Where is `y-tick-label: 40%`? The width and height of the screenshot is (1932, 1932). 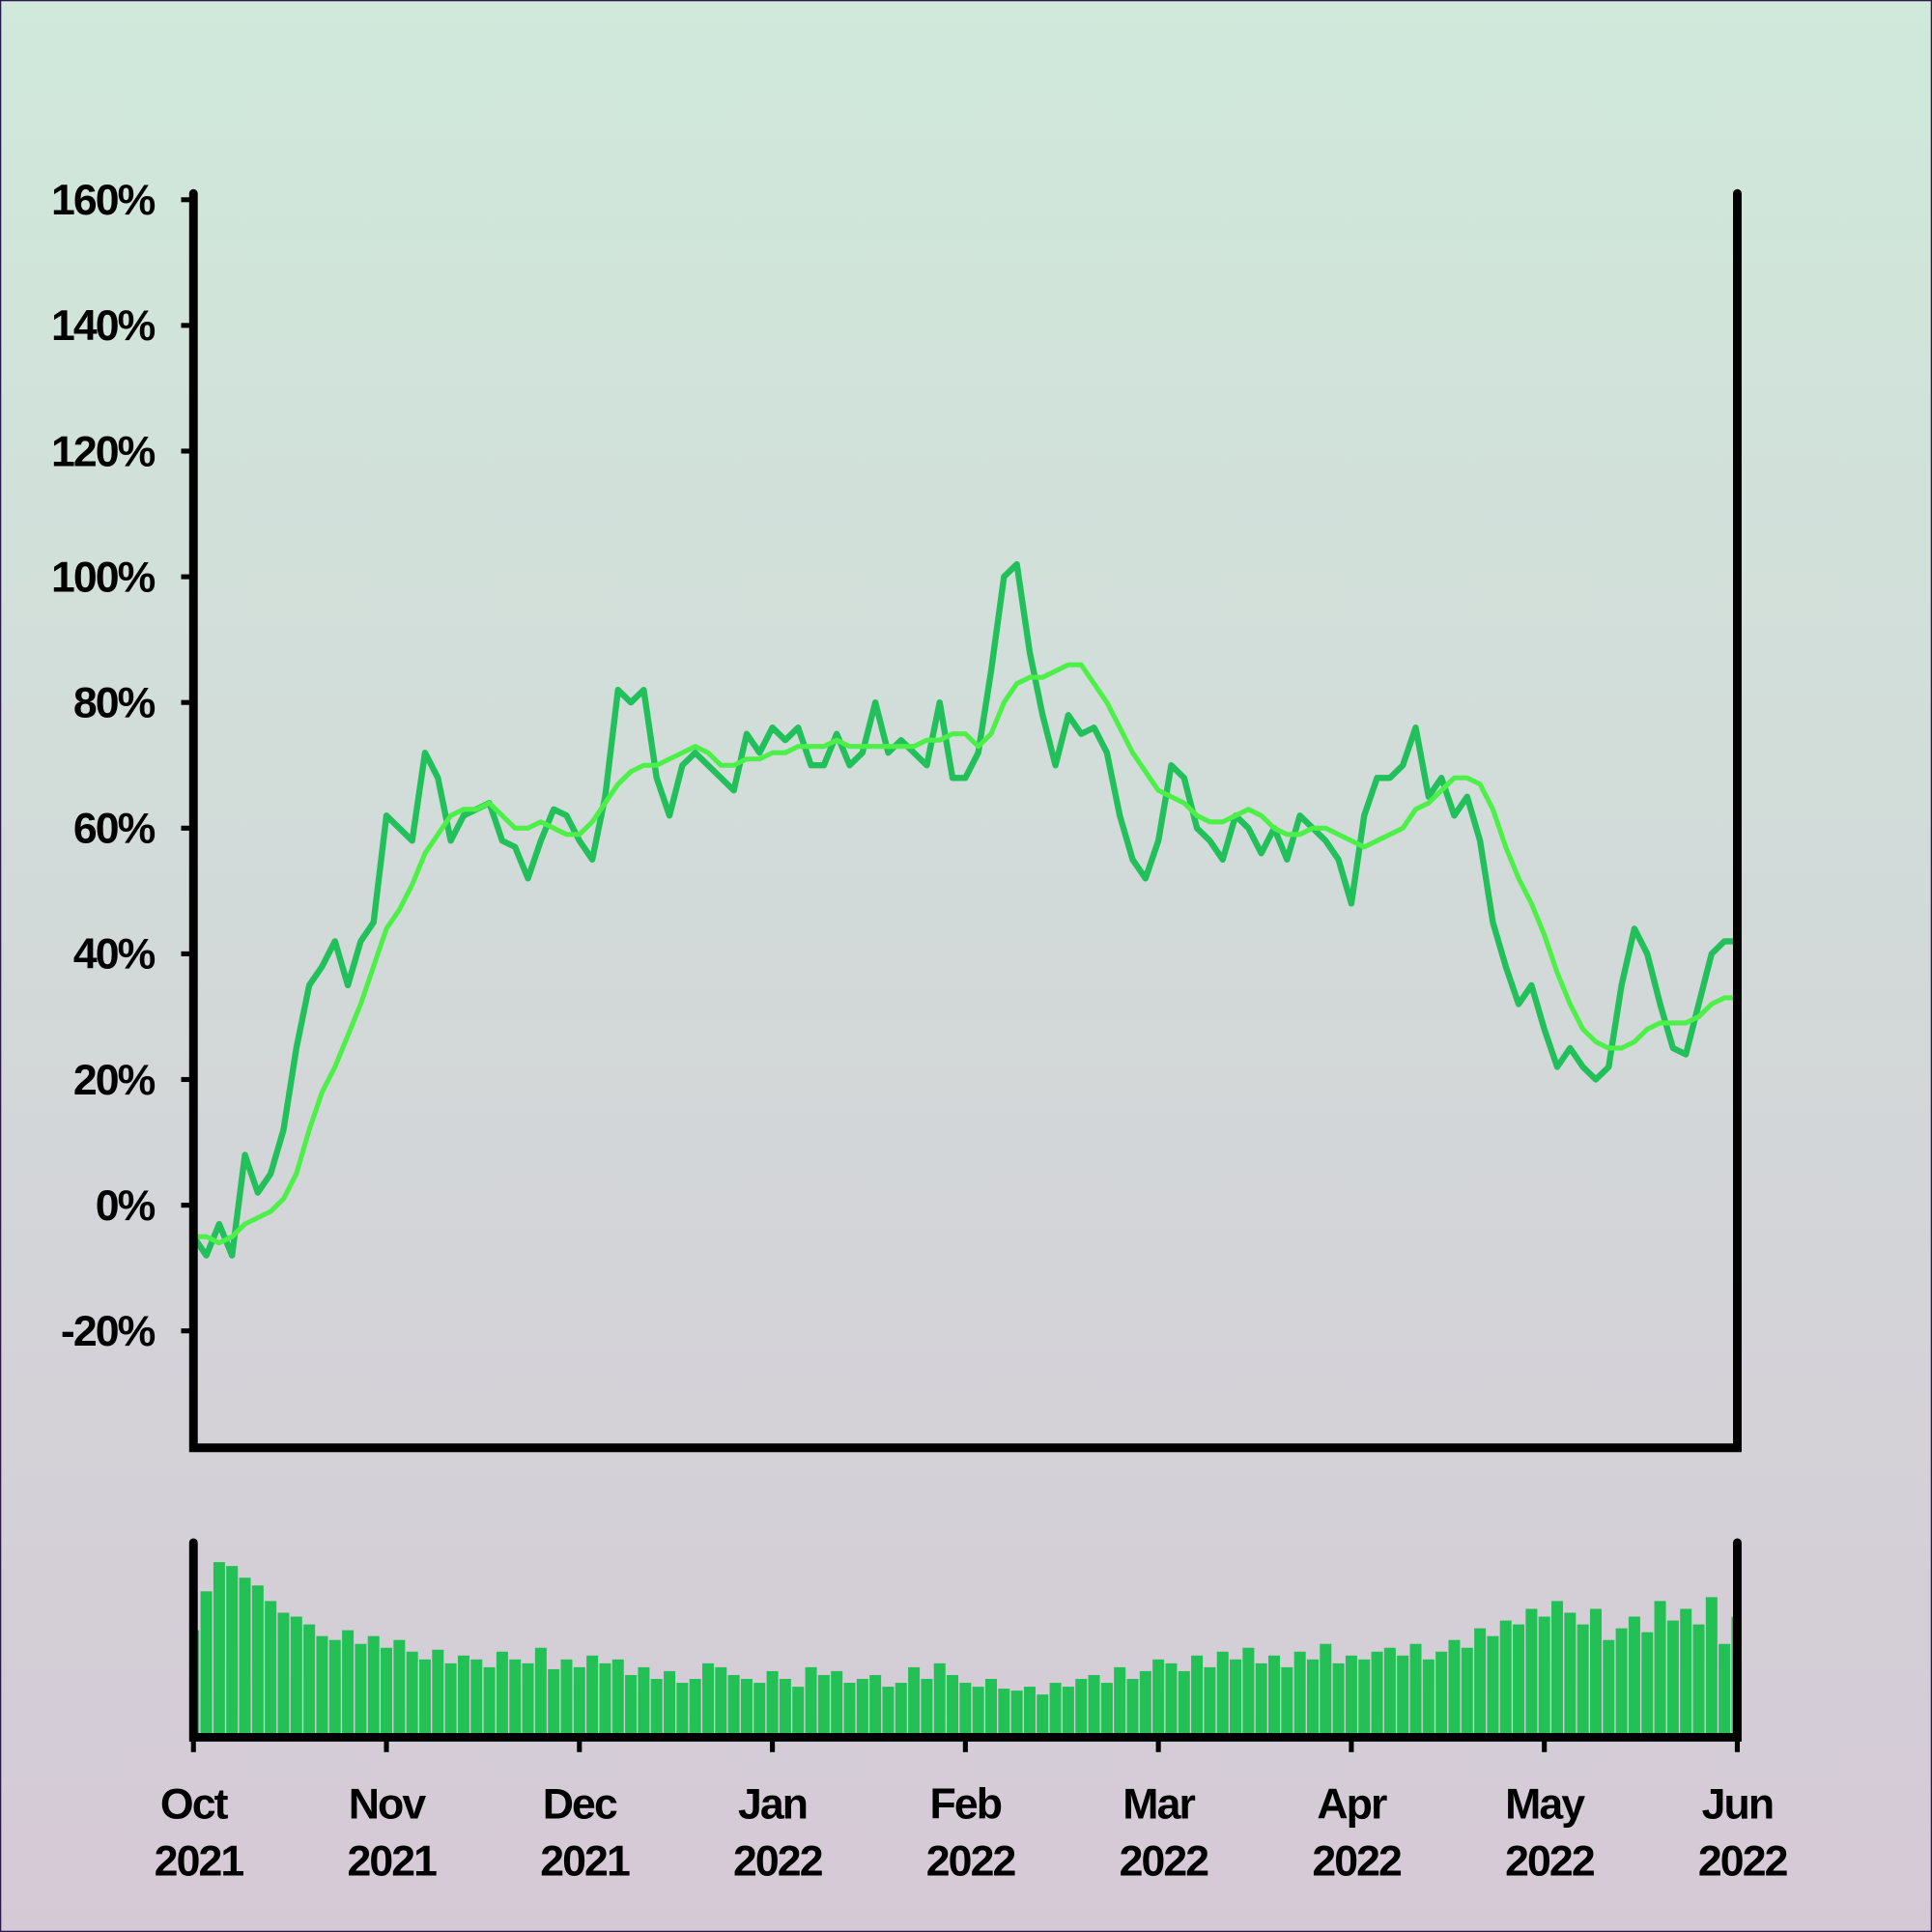 y-tick-label: 40% is located at coordinates (114, 955).